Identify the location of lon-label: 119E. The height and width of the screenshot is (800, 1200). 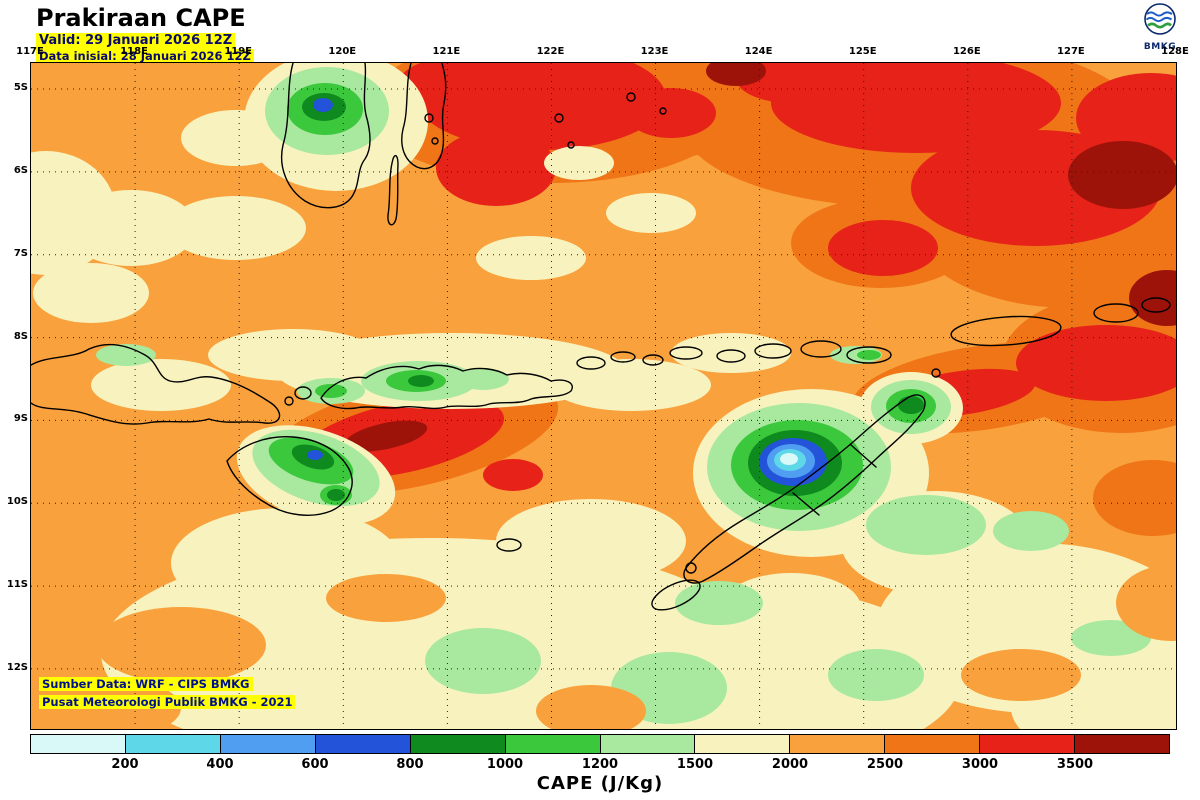
(238, 51).